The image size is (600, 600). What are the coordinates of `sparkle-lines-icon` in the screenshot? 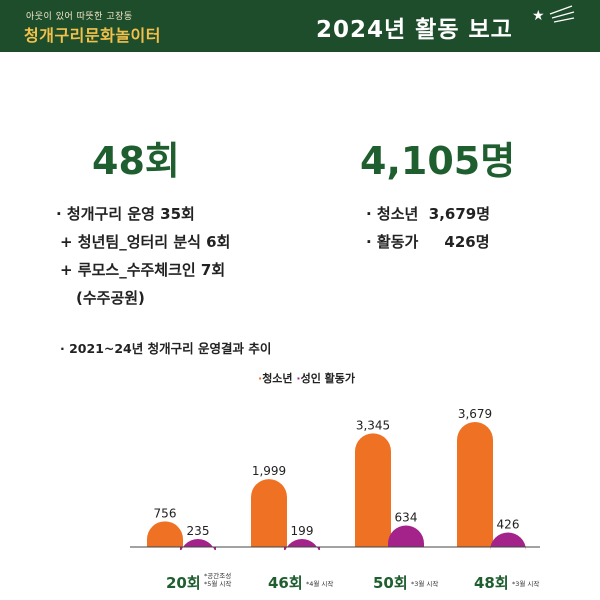 It's located at (562, 14).